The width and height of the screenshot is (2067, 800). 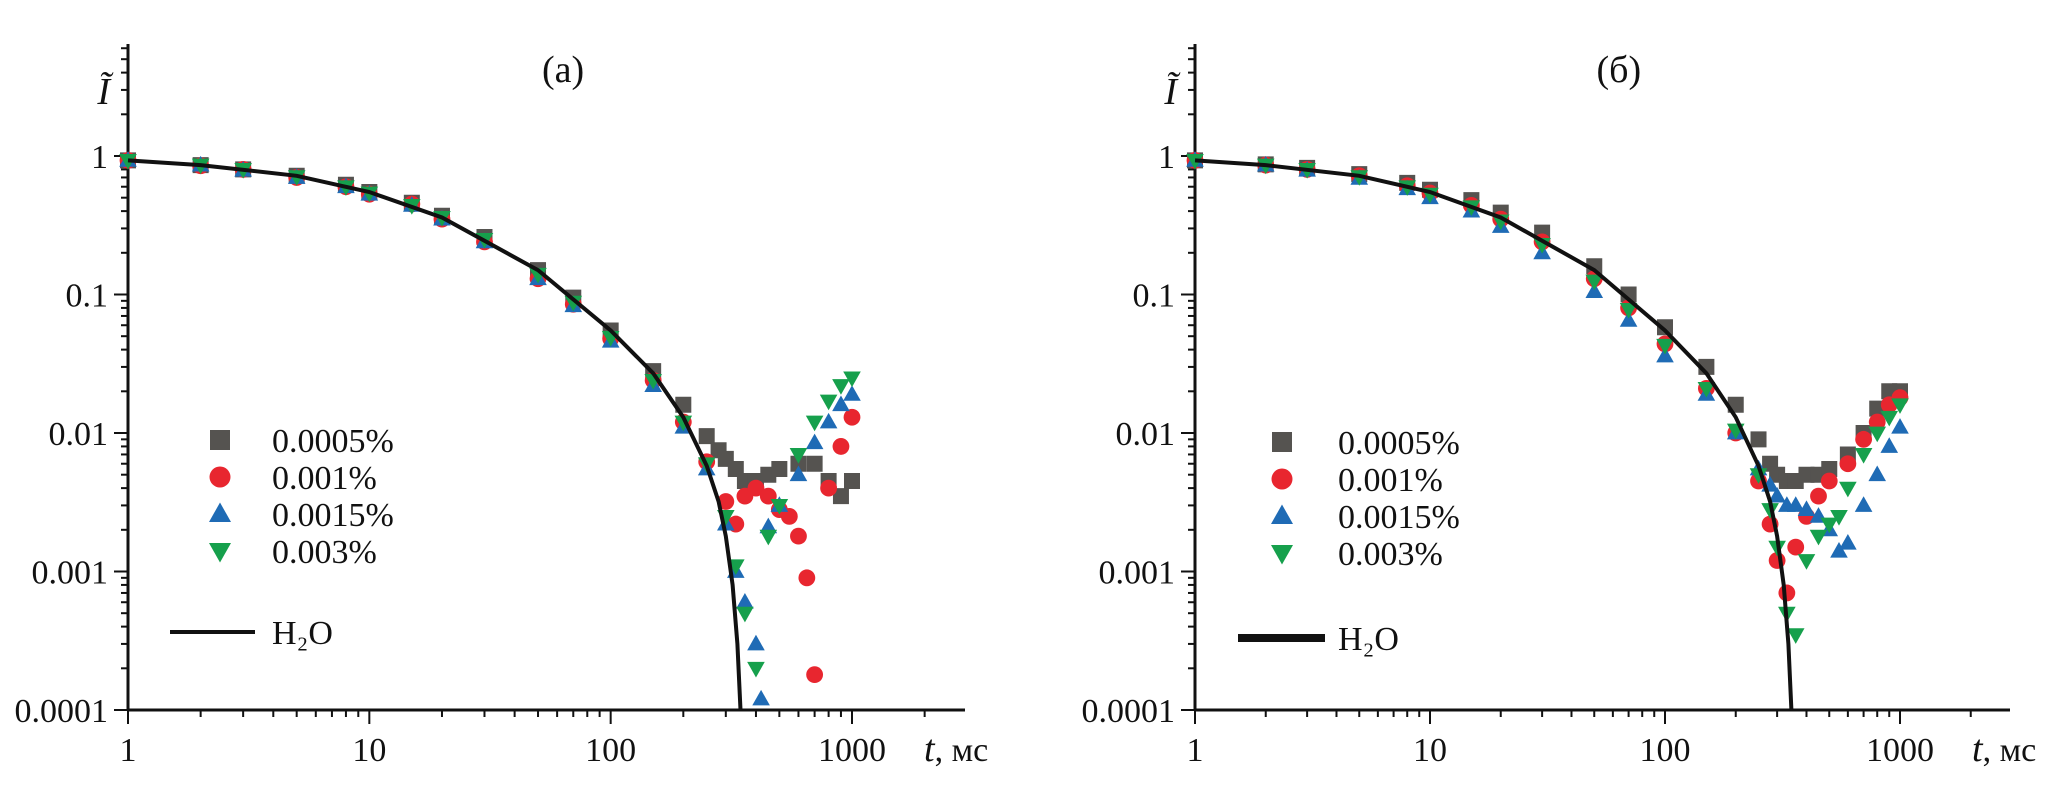 I want to click on y-tick-label: 0.01, so click(x=1146, y=434).